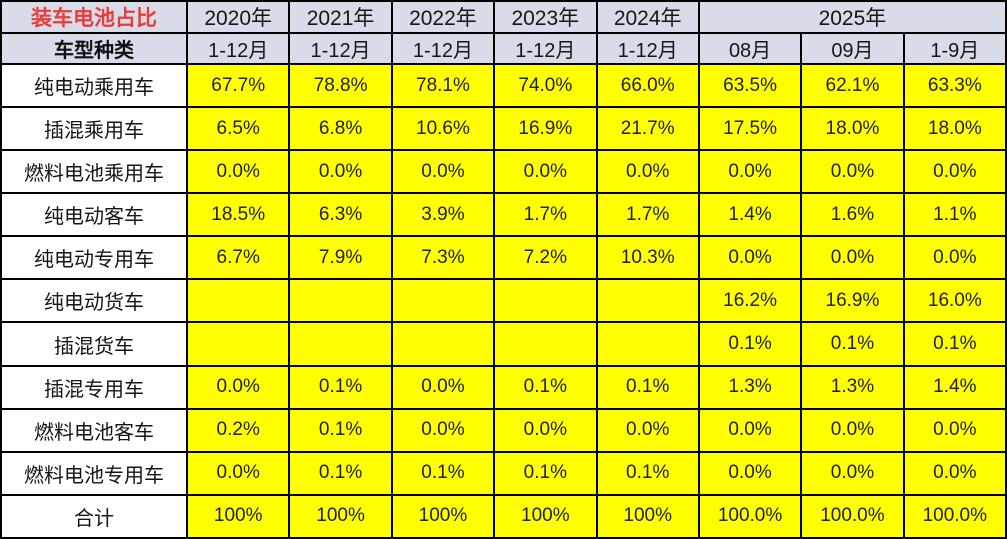  Describe the element at coordinates (94, 387) in the screenshot. I see `row-label: 插混专用车` at that location.